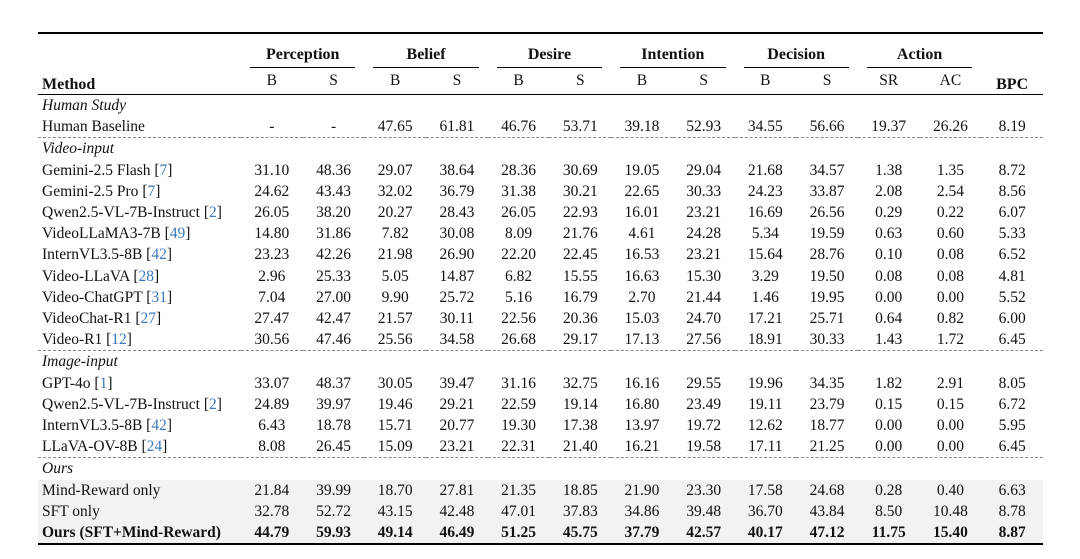 Image resolution: width=1080 pixels, height=559 pixels. What do you see at coordinates (395, 81) in the screenshot?
I see `subcolumn-header-belief-b: B` at bounding box center [395, 81].